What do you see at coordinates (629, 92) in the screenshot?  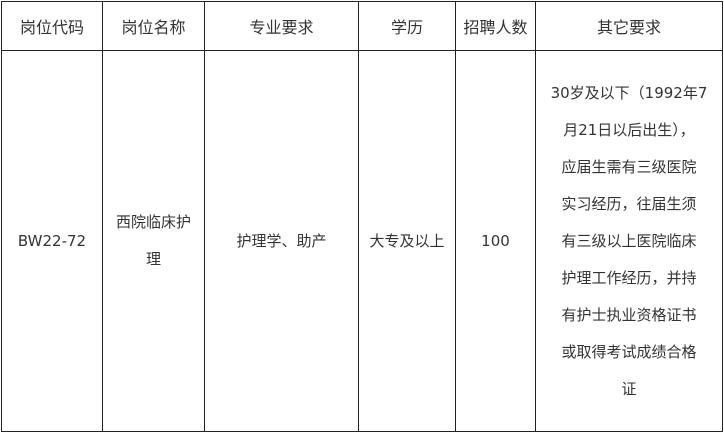 I see `other-line: 30岁及以下（1992年7` at bounding box center [629, 92].